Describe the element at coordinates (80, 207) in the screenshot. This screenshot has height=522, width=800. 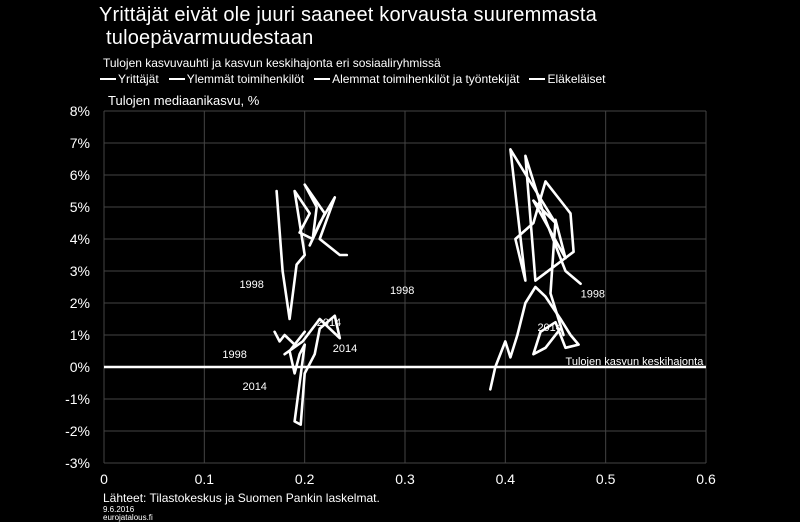
I see `y-tick-label: 5%` at that location.